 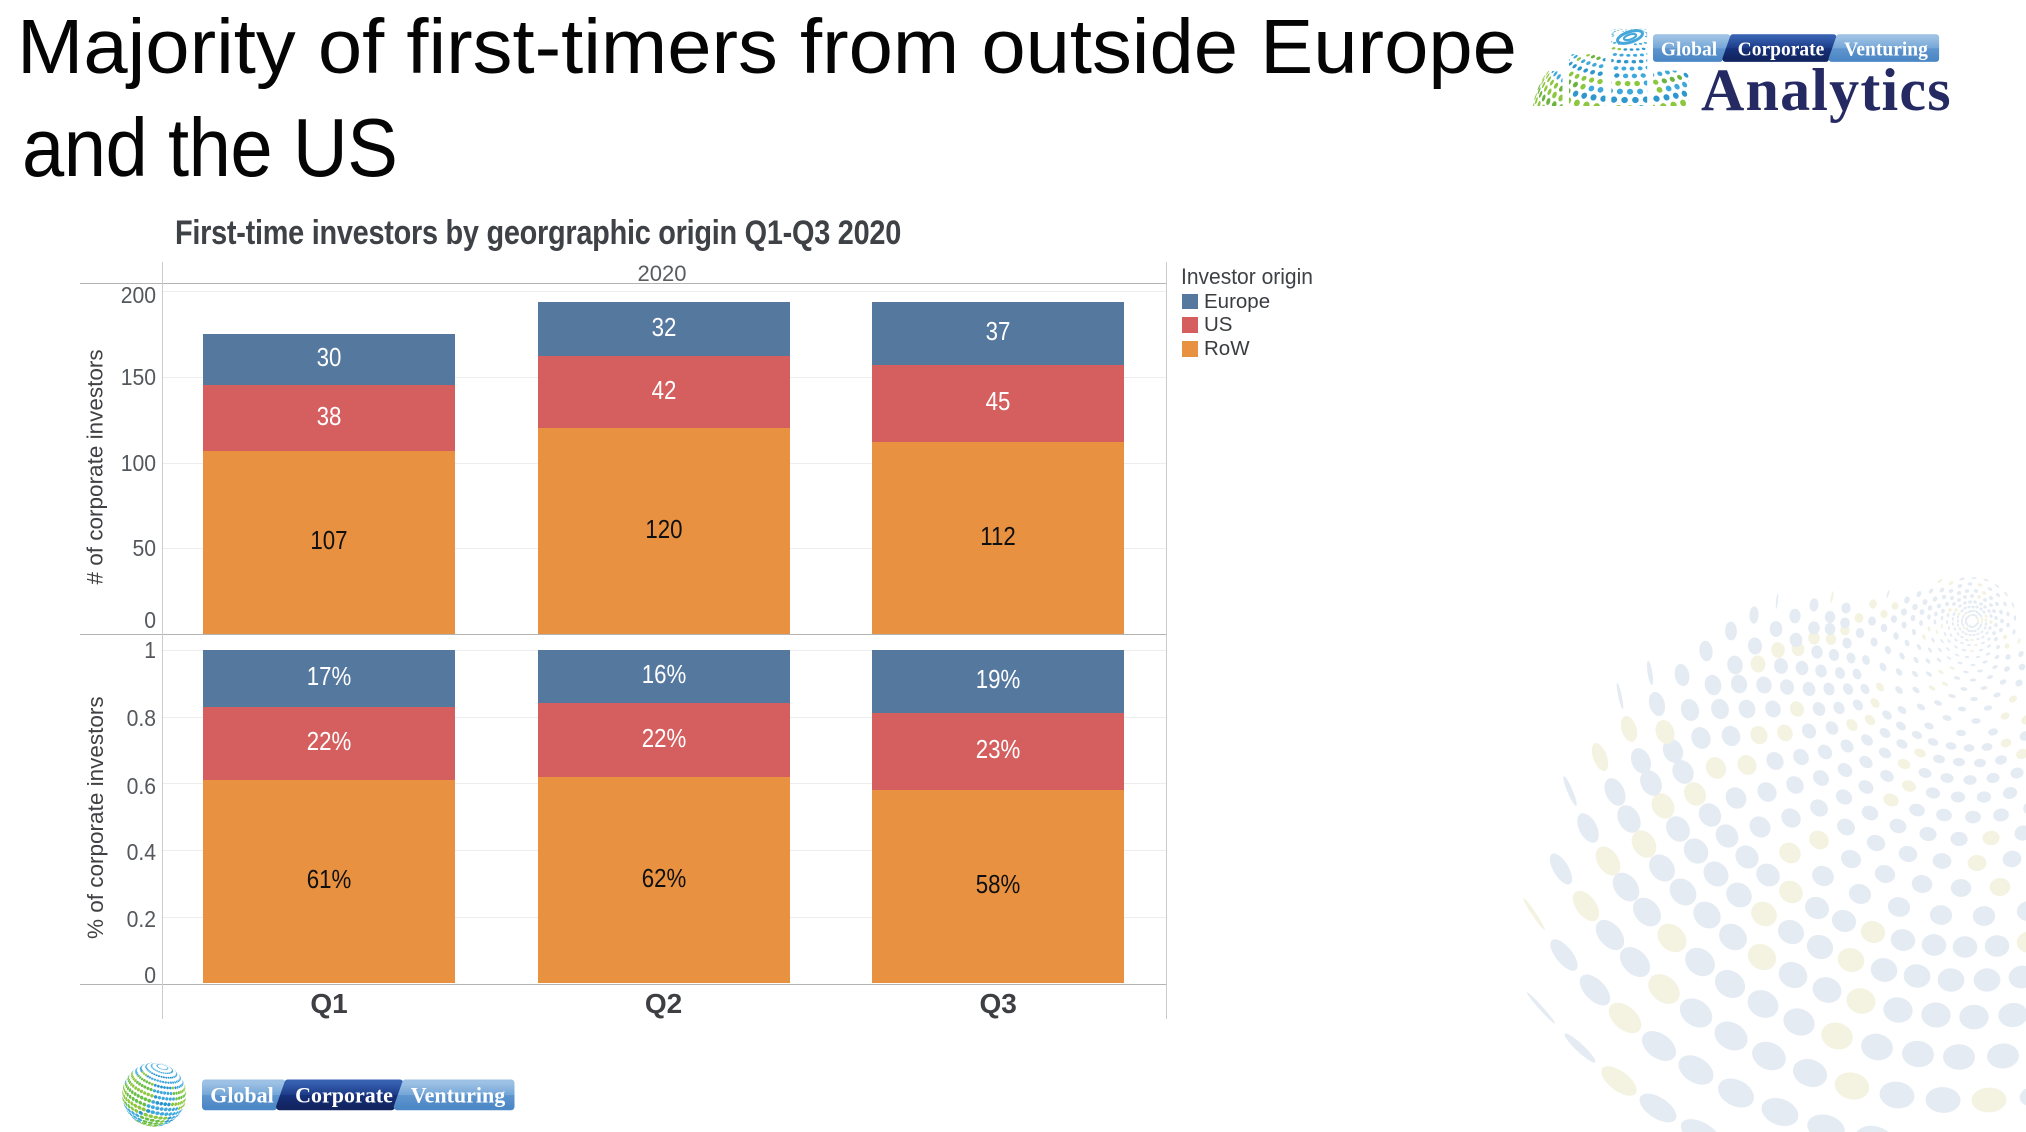 What do you see at coordinates (1826, 90) in the screenshot?
I see `svg-text: Analytics` at bounding box center [1826, 90].